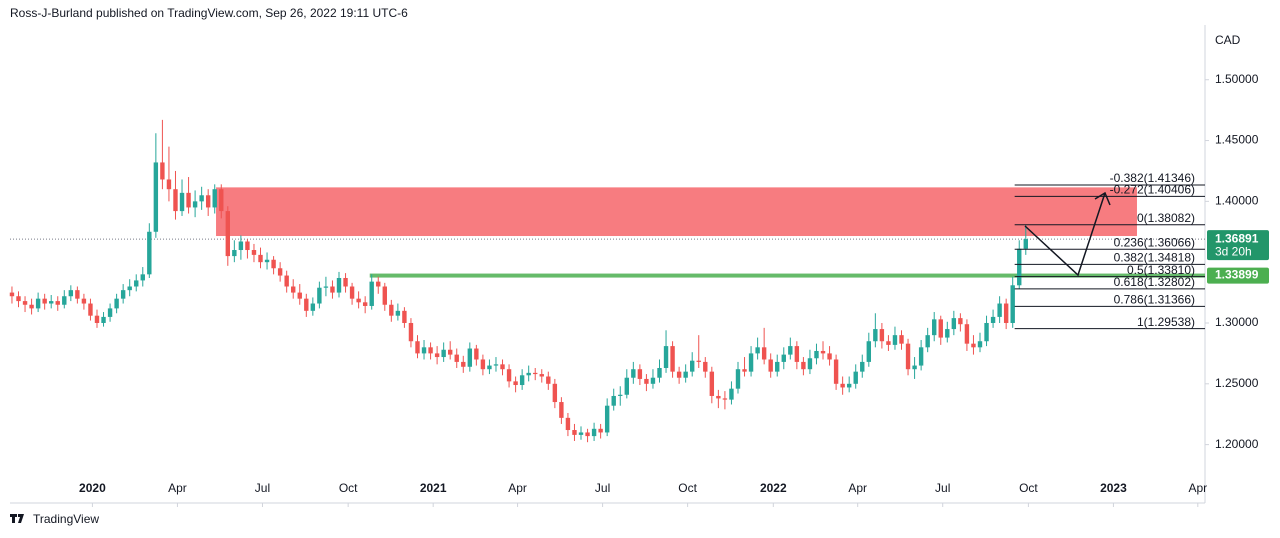  Describe the element at coordinates (177, 488) in the screenshot. I see `x-tick-label: Apr` at that location.